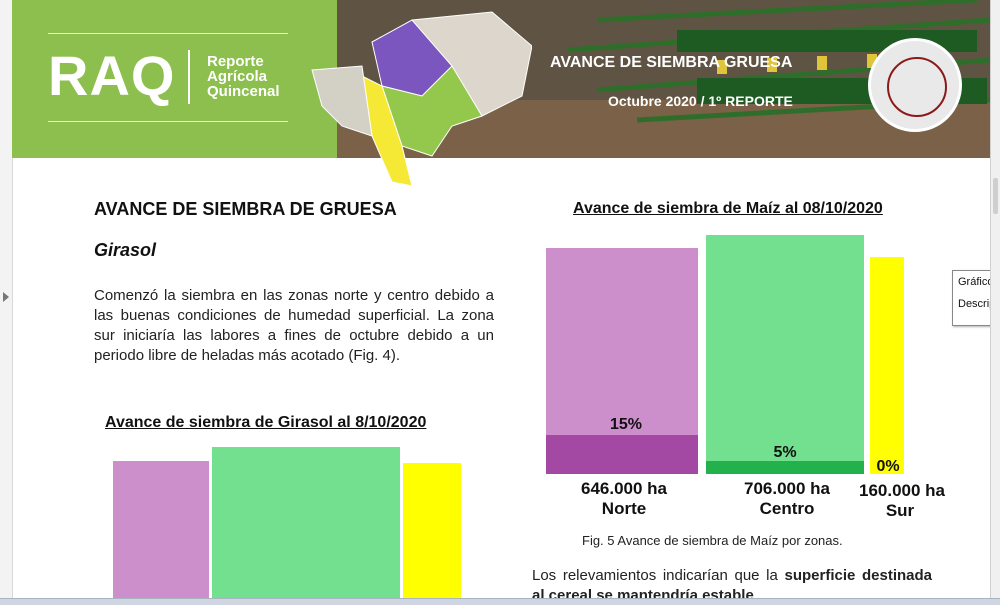 This screenshot has width=1000, height=606. What do you see at coordinates (728, 208) in the screenshot?
I see `maiz-chart-title: Avance de siembra de Maíz al 08/10/2020` at bounding box center [728, 208].